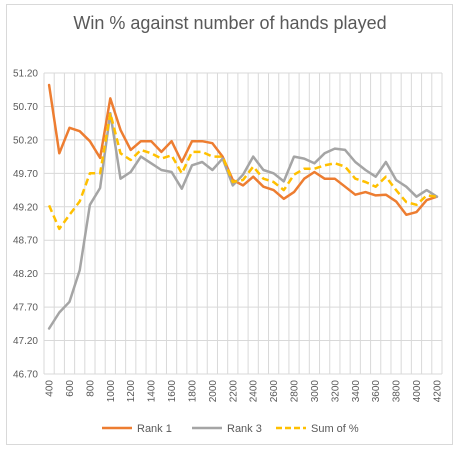 The height and width of the screenshot is (451, 460). I want to click on legend: Rank 1 Rank 3 Sum of %, so click(230, 429).